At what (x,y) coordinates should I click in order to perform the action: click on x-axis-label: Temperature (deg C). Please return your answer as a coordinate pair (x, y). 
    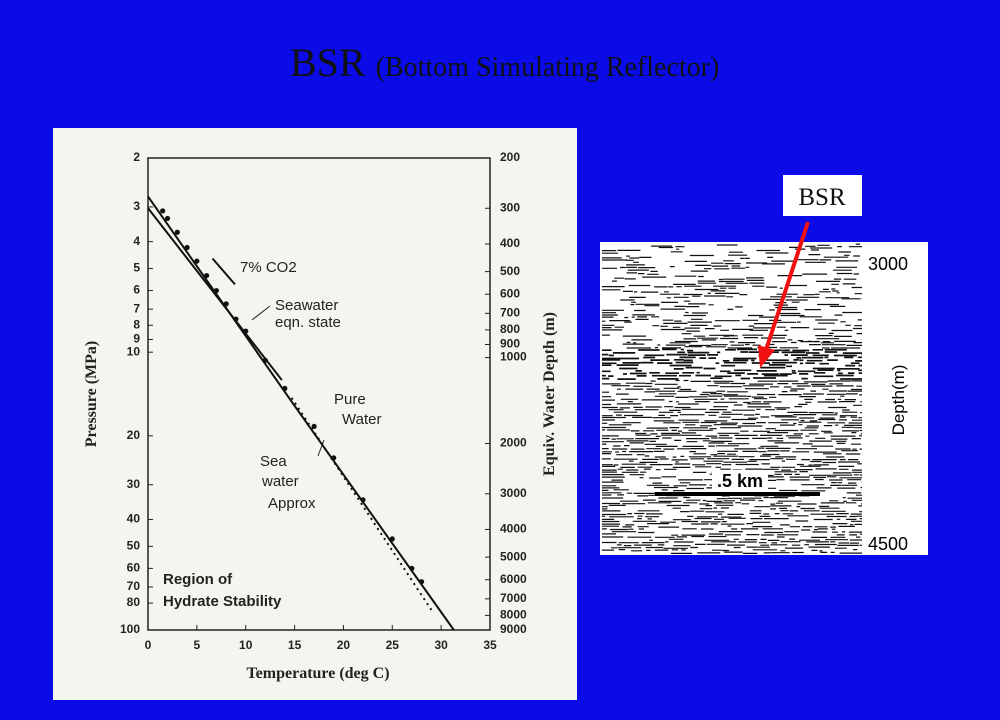
    Looking at the image, I should click on (317, 673).